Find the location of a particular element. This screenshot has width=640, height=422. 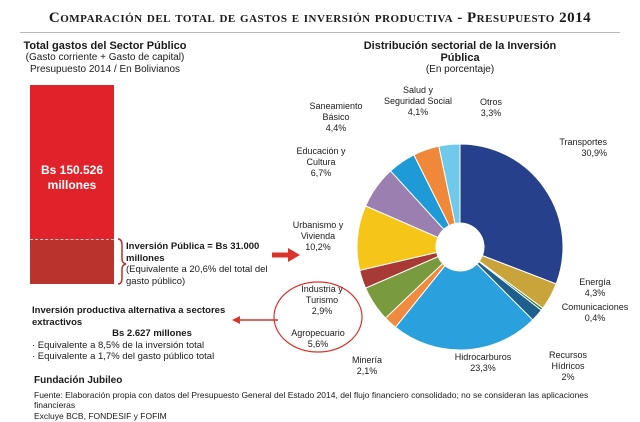

source-organization: Fundación Jubileo is located at coordinates (78, 380).